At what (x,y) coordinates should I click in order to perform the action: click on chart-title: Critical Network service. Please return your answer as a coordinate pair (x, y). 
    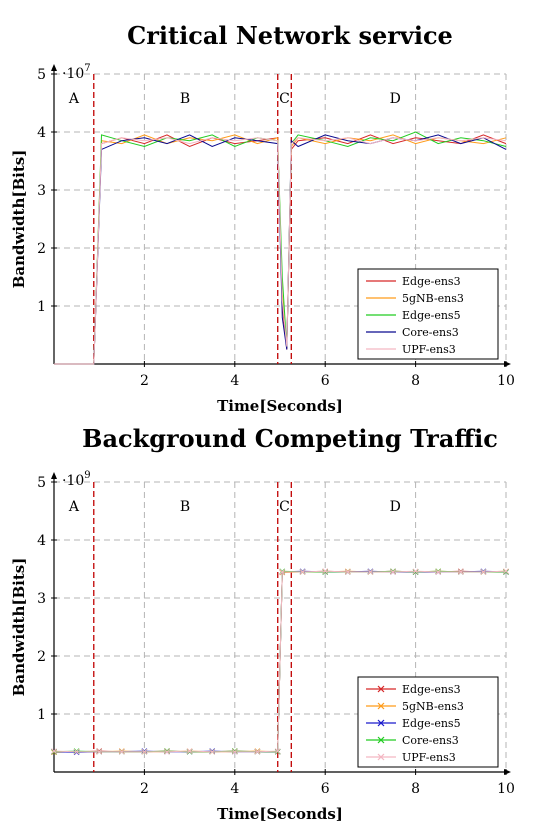
    Looking at the image, I should click on (290, 35).